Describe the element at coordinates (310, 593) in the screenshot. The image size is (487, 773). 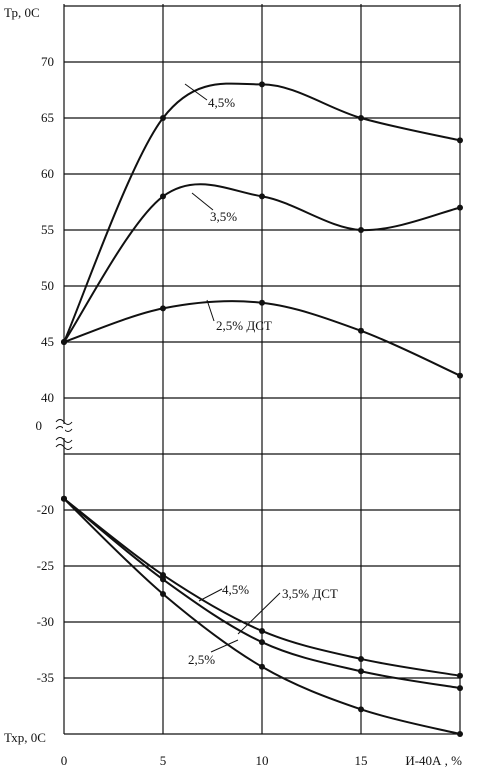
I see `lower-series-1-label: 3,5% ДСТ` at that location.